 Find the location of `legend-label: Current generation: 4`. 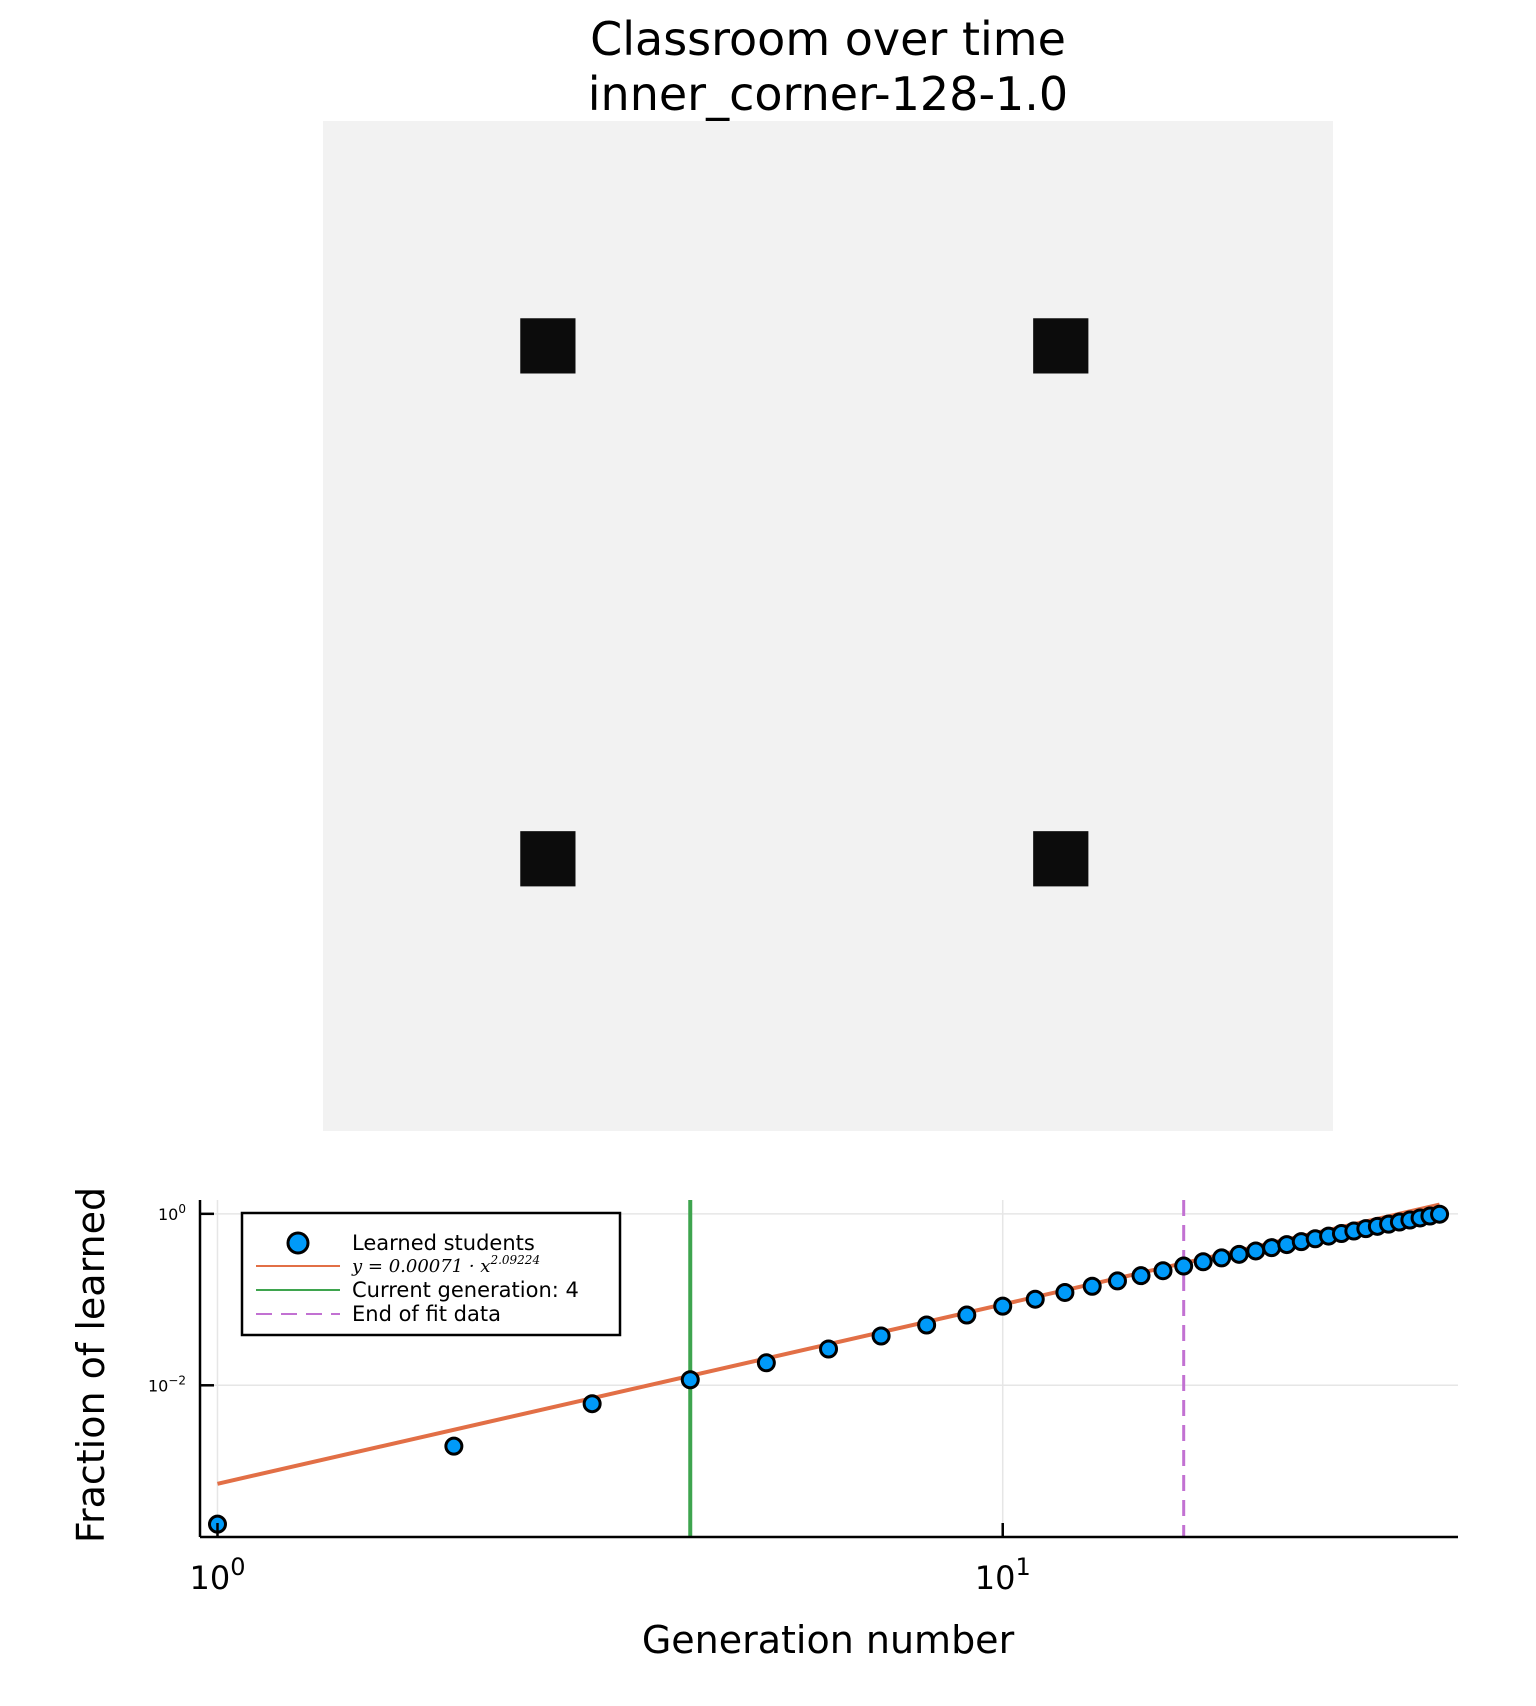

legend-label: Current generation: 4 is located at coordinates (465, 1290).